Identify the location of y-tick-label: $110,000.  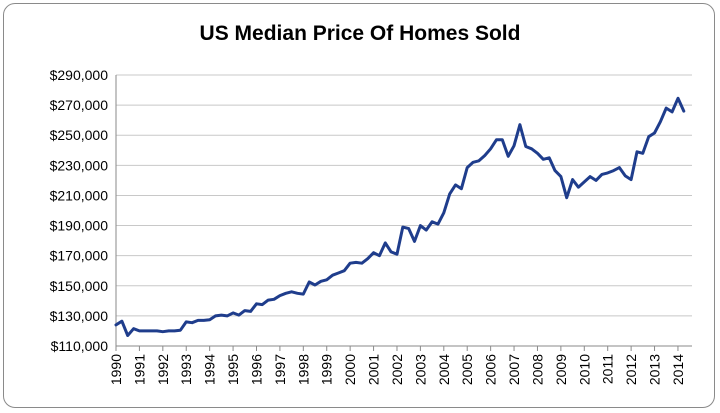
(80, 346).